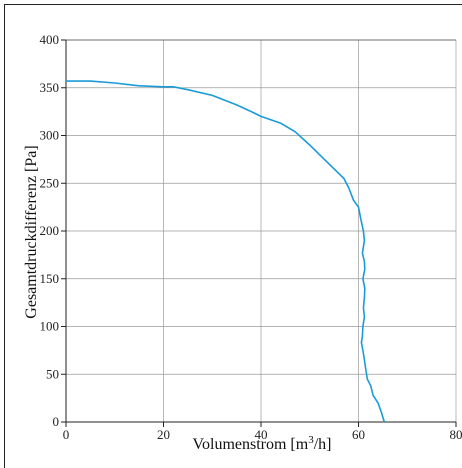  Describe the element at coordinates (50, 278) in the screenshot. I see `y-tick-label: 150` at that location.